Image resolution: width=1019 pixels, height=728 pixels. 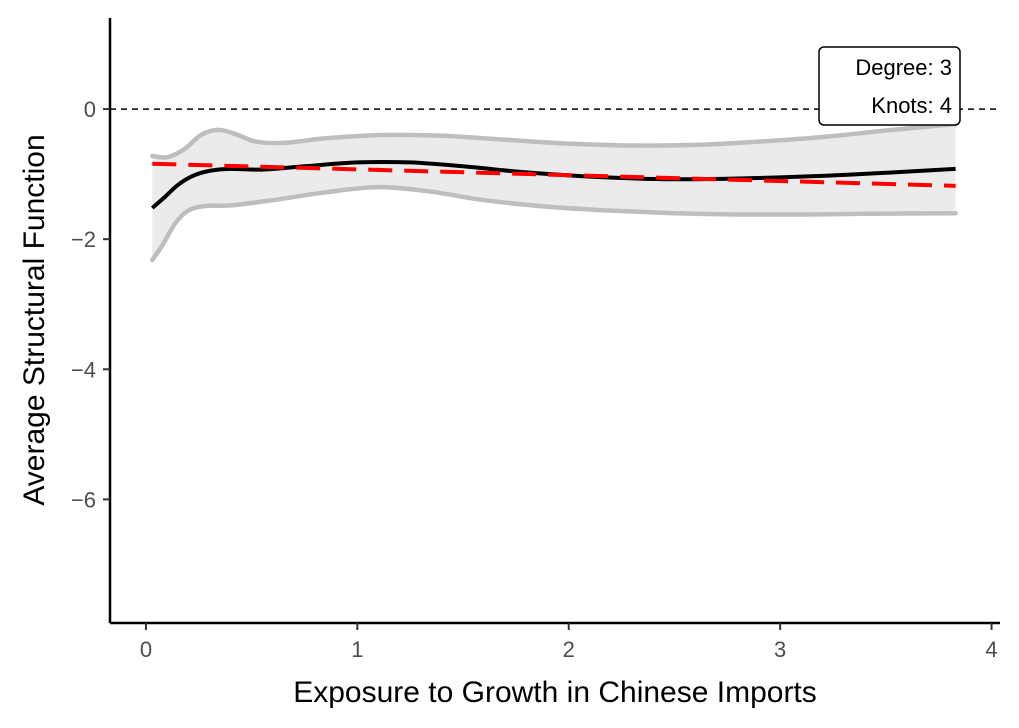 I want to click on y-tick-label: −2, so click(x=83, y=239).